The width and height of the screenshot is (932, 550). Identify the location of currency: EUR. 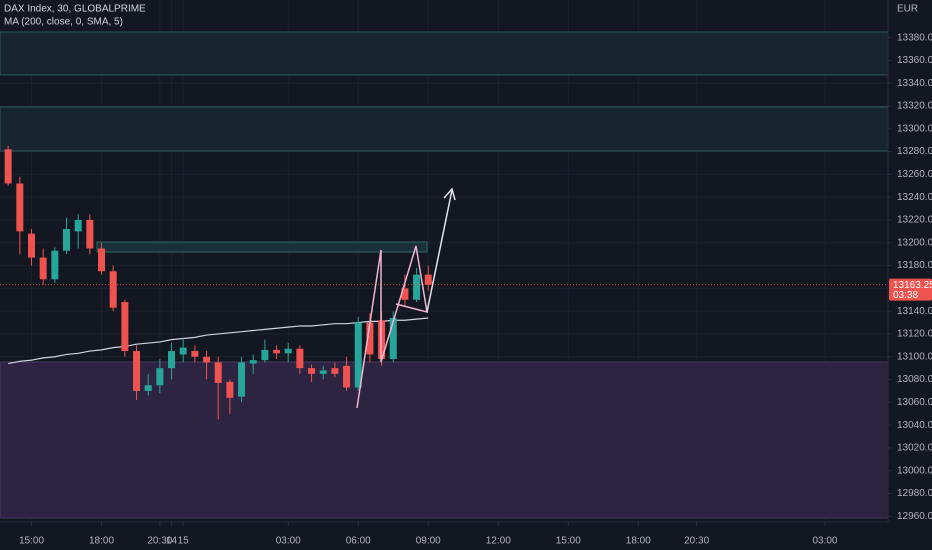
(907, 9).